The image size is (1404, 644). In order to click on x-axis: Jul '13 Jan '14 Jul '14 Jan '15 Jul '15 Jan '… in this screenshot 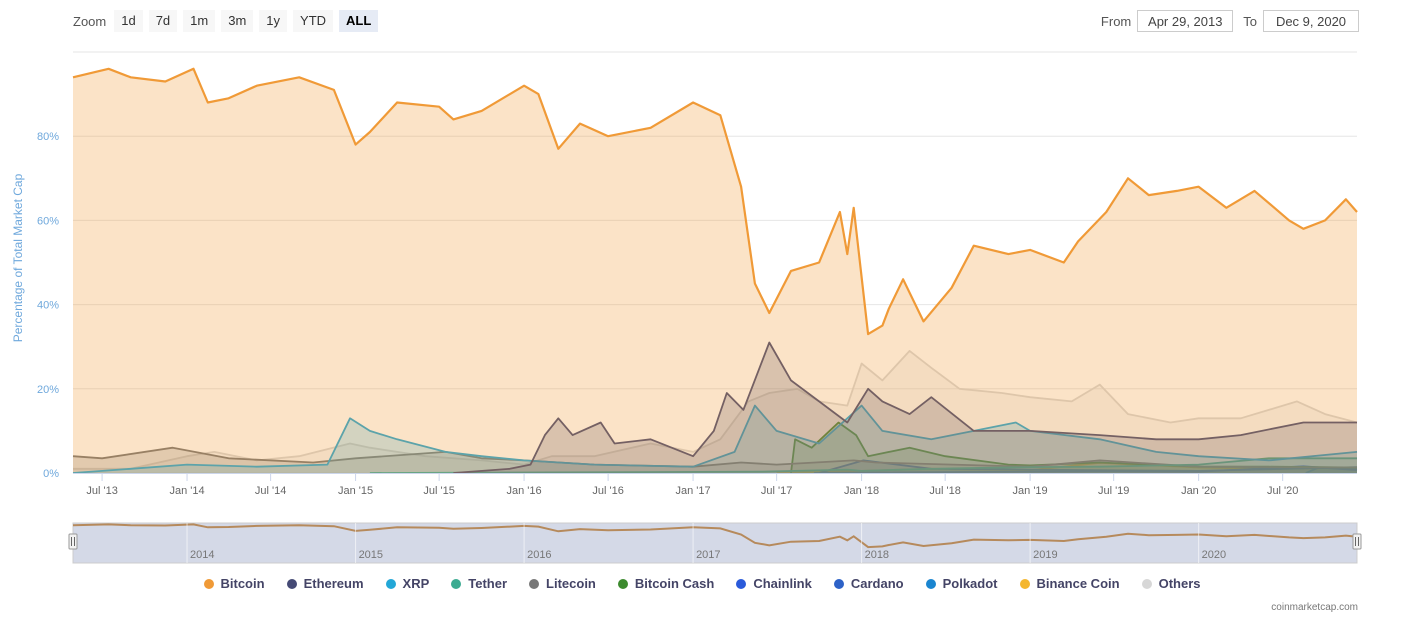, I will do `click(715, 485)`.